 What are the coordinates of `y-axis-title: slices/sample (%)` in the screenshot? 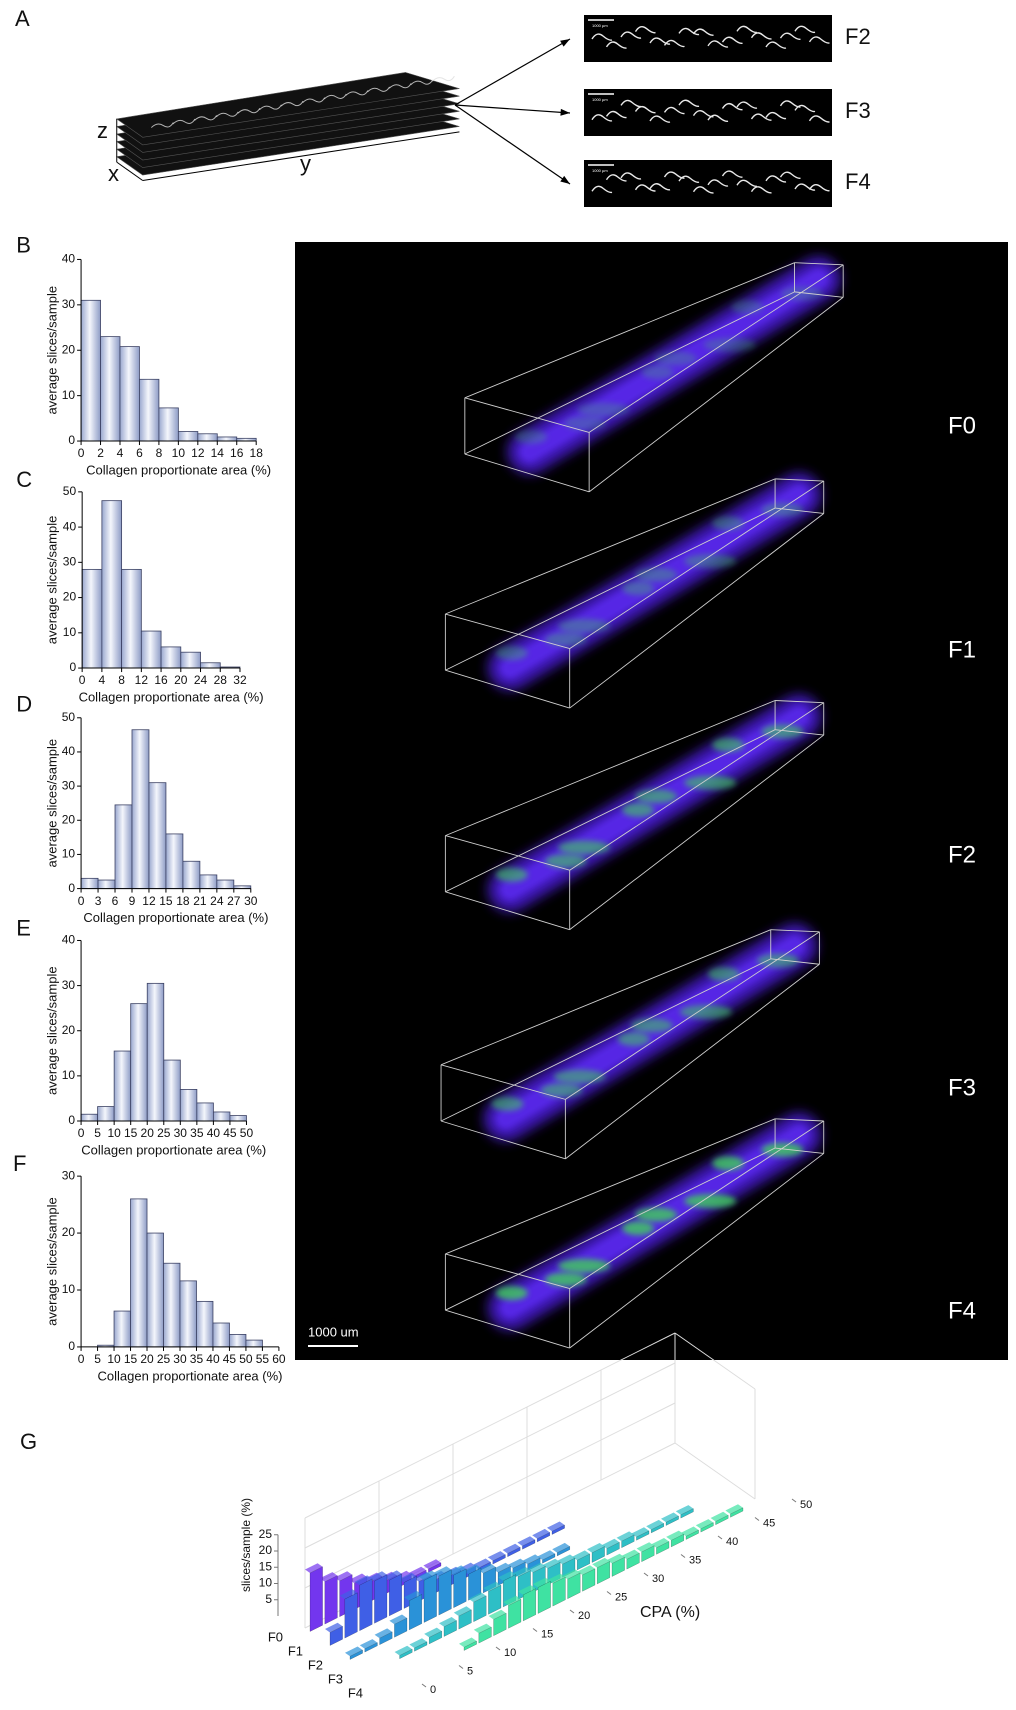 It's located at (246, 1545).